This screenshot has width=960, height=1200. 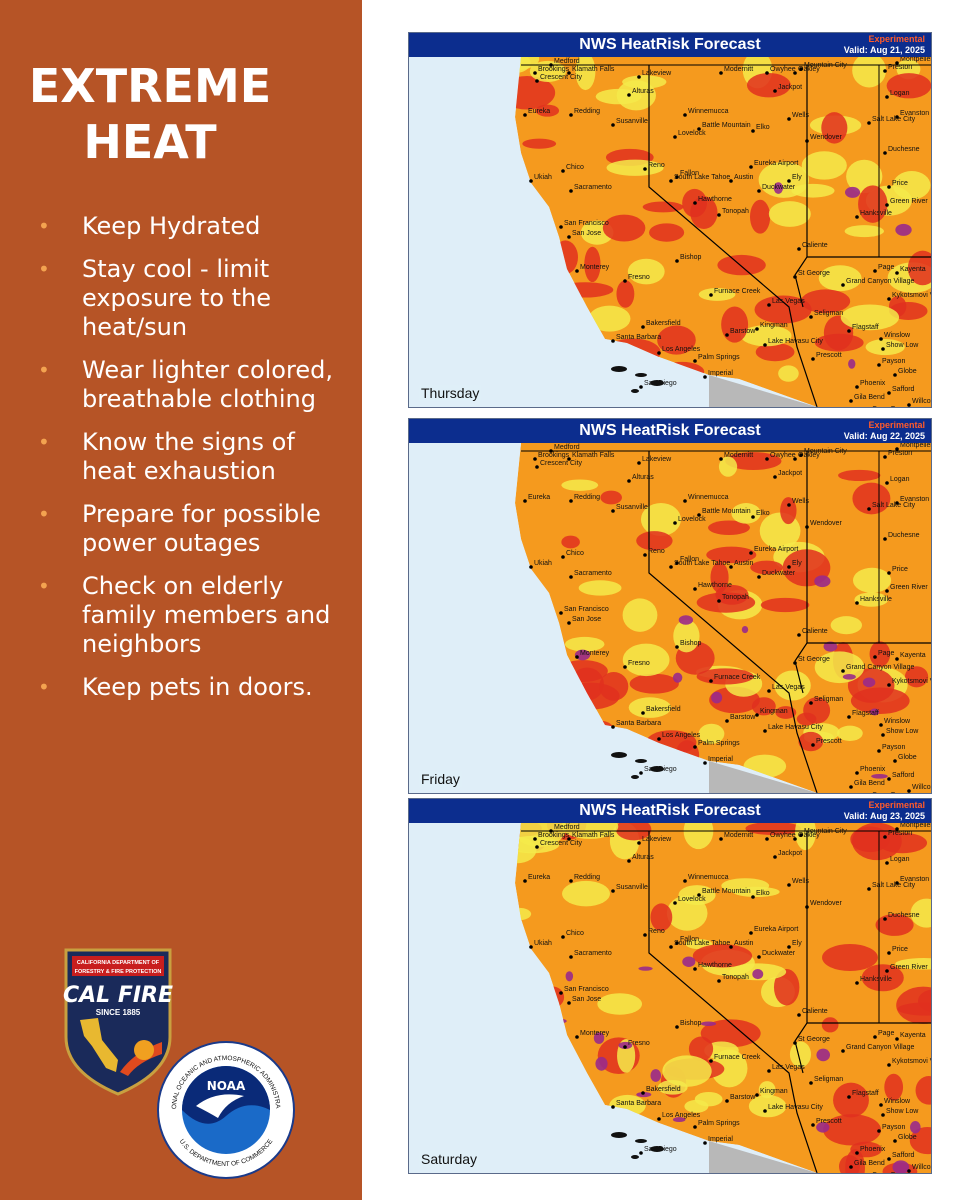 I want to click on city-label: Logan, so click(x=900, y=859).